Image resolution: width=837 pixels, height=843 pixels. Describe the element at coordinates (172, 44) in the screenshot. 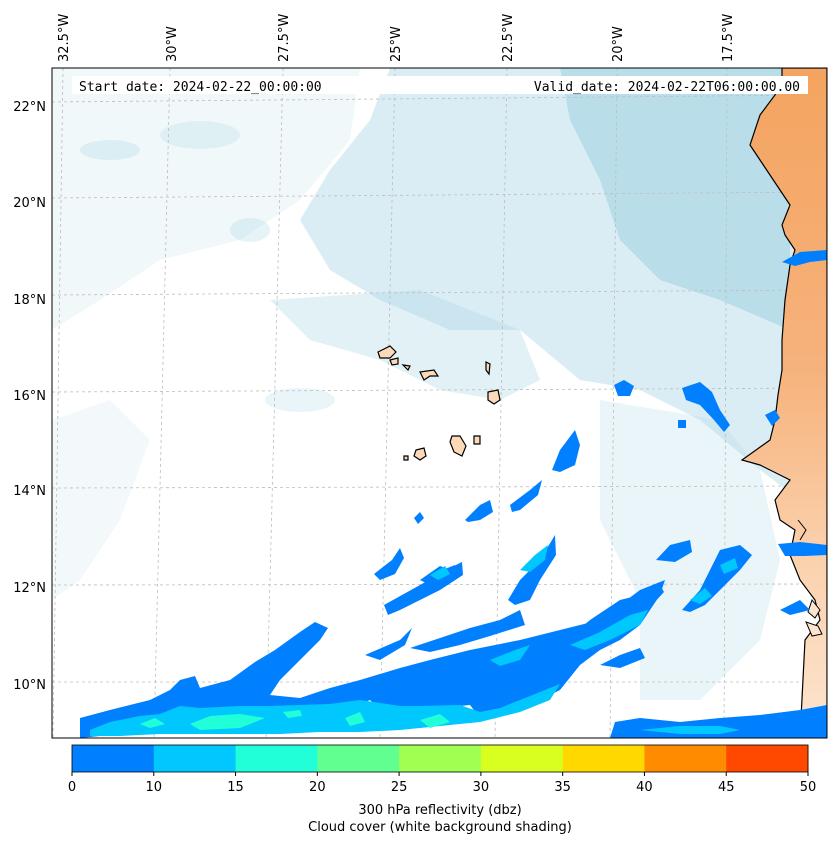

I see `lon-label: 30°W` at that location.